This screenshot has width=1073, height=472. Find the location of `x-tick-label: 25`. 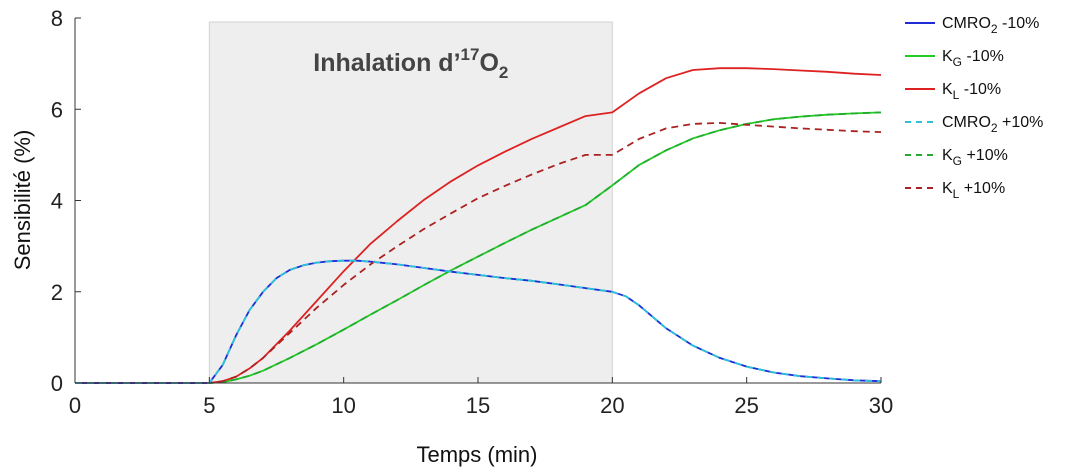

x-tick-label: 25 is located at coordinates (746, 405).